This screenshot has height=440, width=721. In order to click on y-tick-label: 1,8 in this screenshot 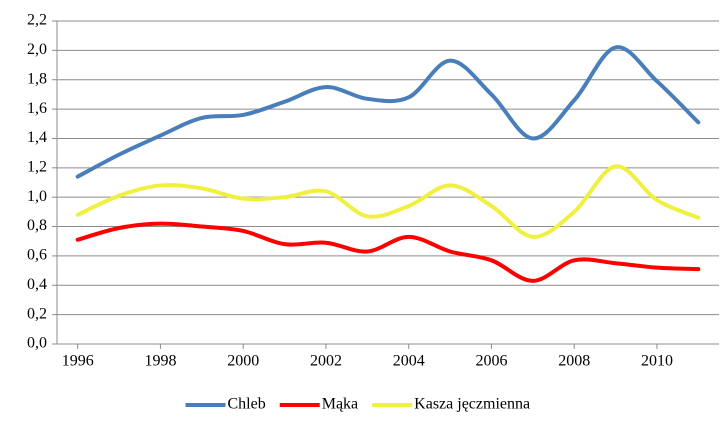, I will do `click(37, 78)`.